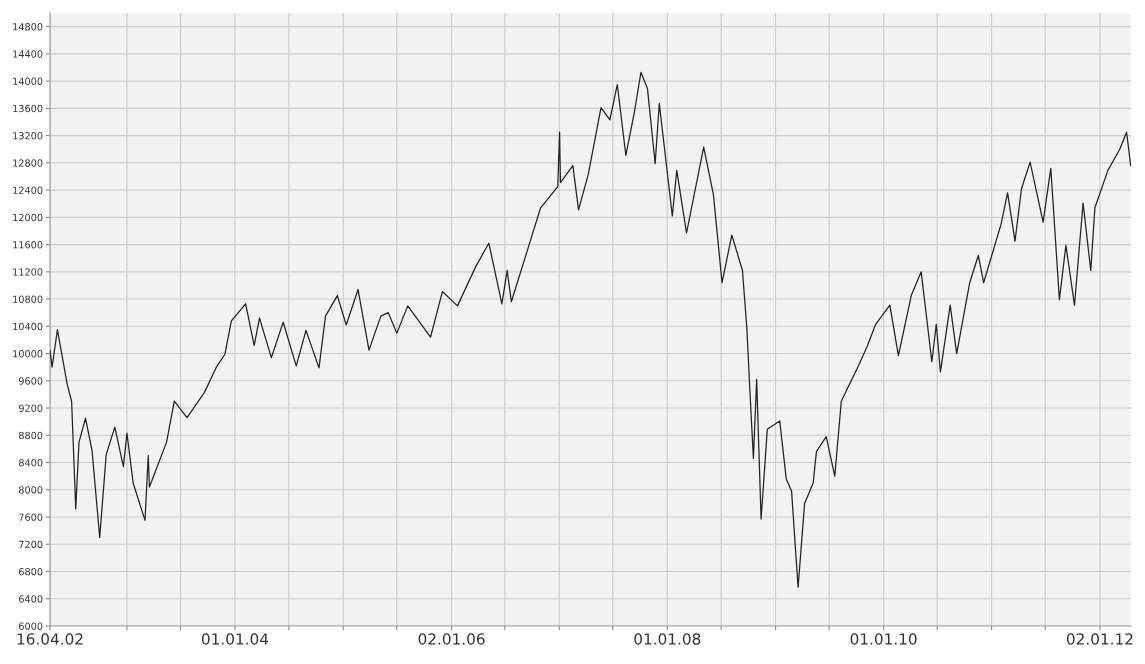 Image resolution: width=1145 pixels, height=664 pixels. I want to click on x-tick-label: 01.01.08, so click(667, 639).